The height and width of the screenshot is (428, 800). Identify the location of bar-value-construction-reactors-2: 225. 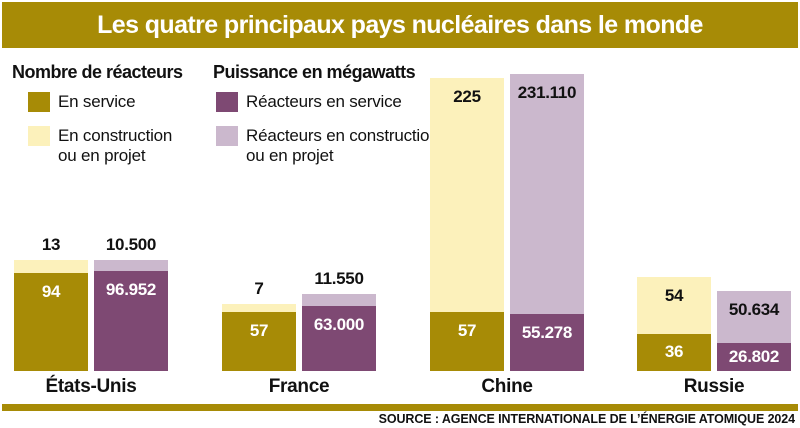
(467, 96).